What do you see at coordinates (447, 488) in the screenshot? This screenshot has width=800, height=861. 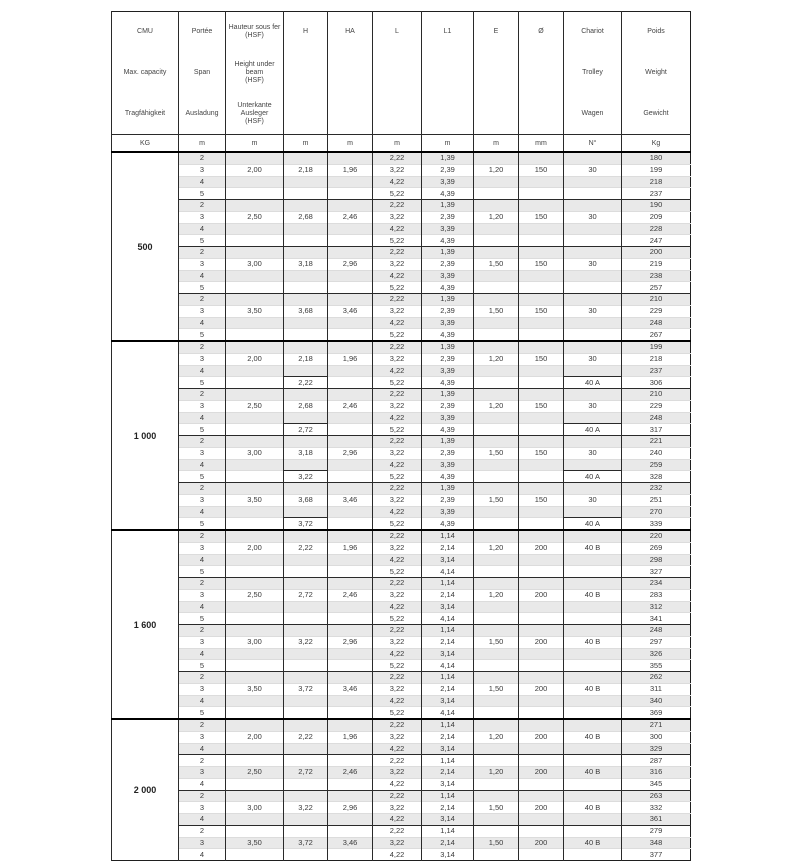 I see `cell-l1: 1,39` at bounding box center [447, 488].